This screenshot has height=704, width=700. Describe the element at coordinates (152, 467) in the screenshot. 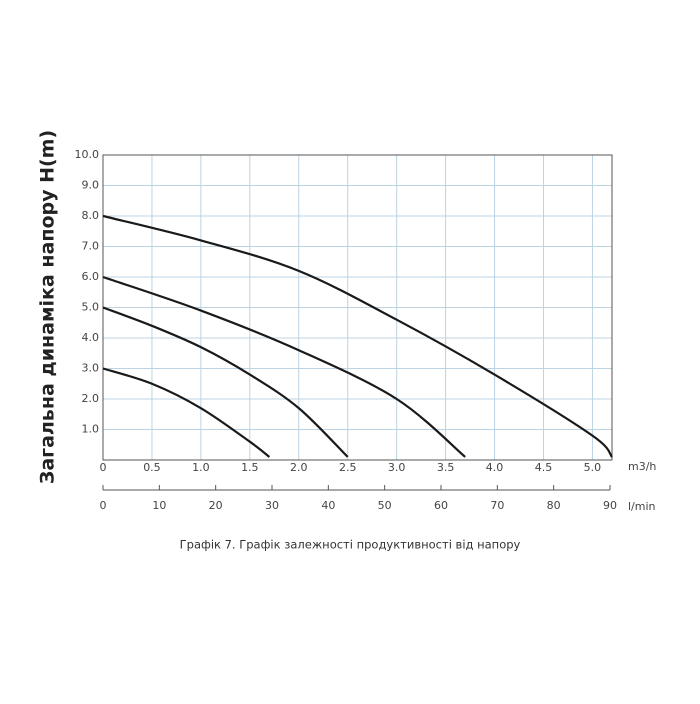

I see `x-tick-label: 0.5` at that location.